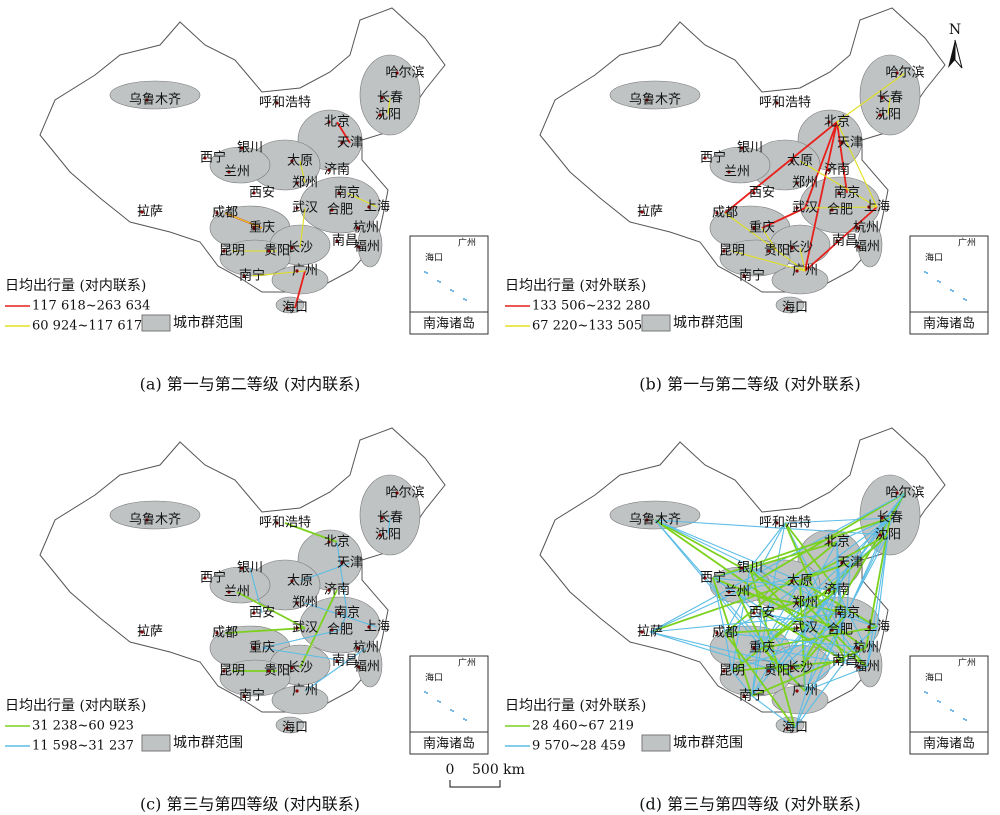 The width and height of the screenshot is (1000, 815). What do you see at coordinates (250, 804) in the screenshot?
I see `panel-caption: (c) 第三与第四等级 (对内联系)` at bounding box center [250, 804].